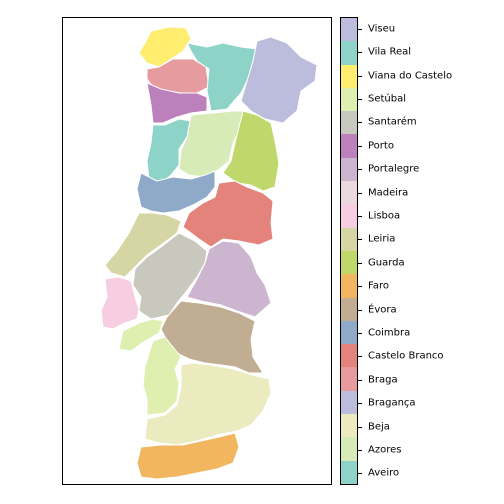 This screenshot has height=504, width=504. I want to click on legend-color-bar, so click(349, 251).